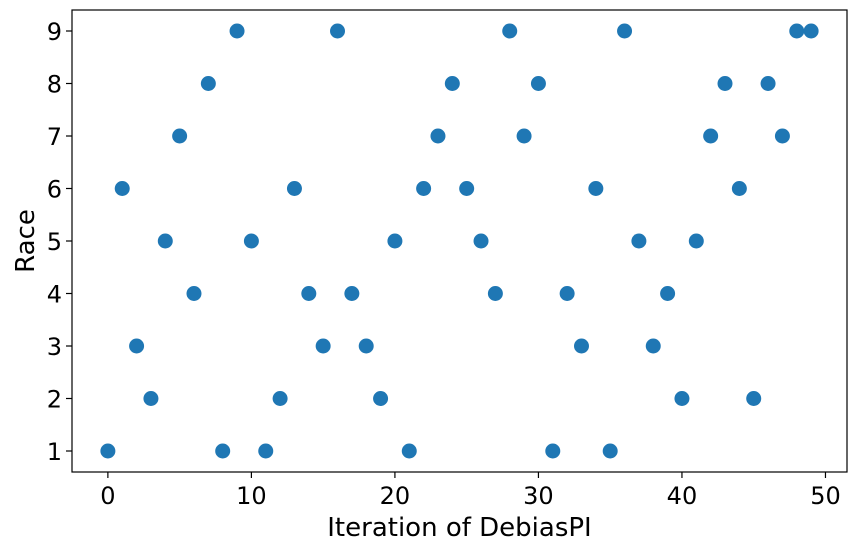  Describe the element at coordinates (538, 496) in the screenshot. I see `x-tick-label: 30` at that location.